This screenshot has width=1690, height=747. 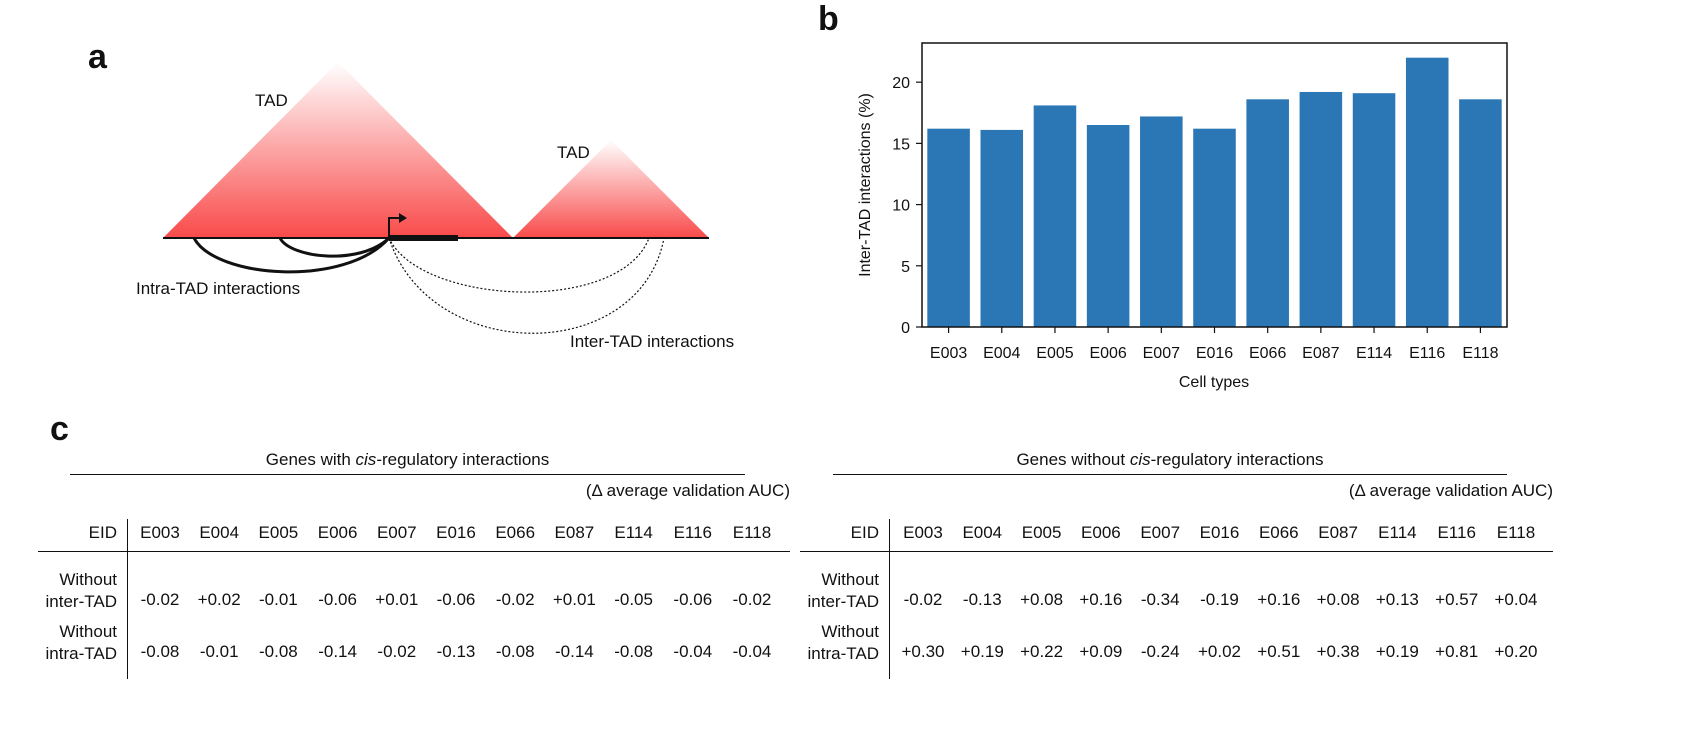 What do you see at coordinates (1397, 599) in the screenshot?
I see `table-cell-value: +0.13` at bounding box center [1397, 599].